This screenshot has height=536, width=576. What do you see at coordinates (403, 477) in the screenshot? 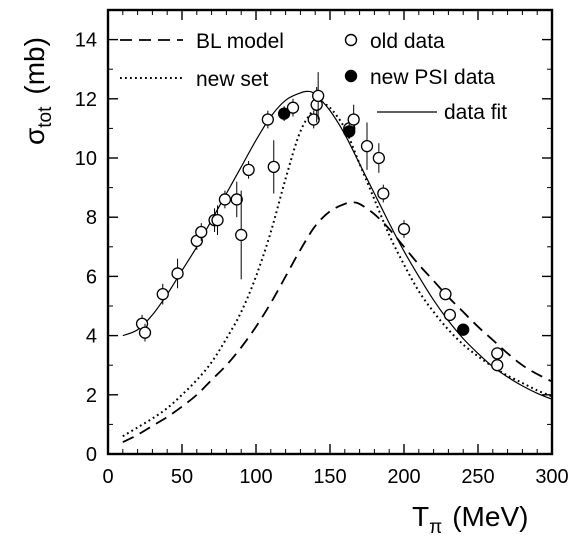
I see `x-tick-label: 200` at bounding box center [403, 477].